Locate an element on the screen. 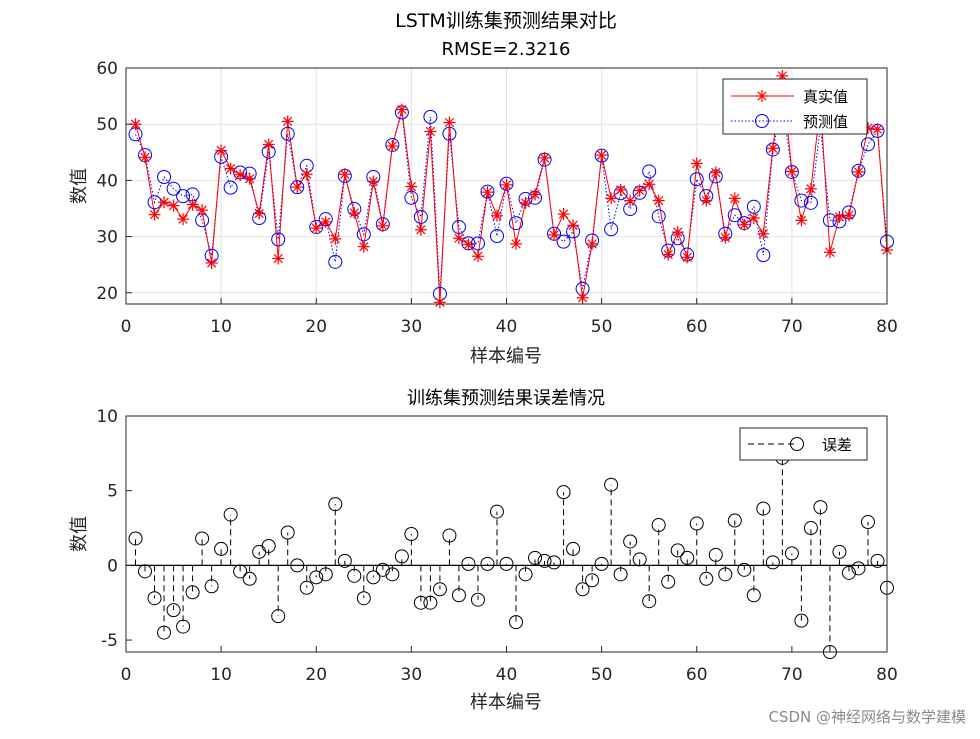  bottom-ytick-label: 0 is located at coordinates (112, 566).